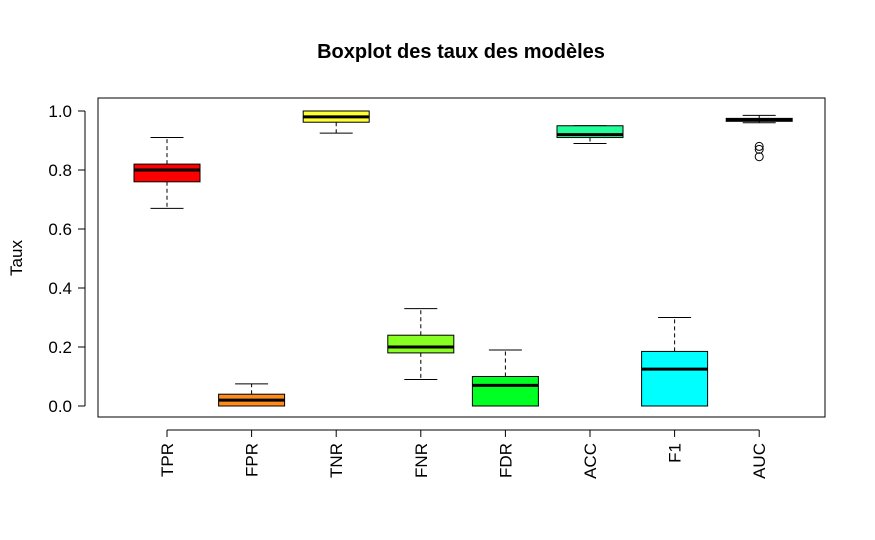 This screenshot has height=540, width=875. What do you see at coordinates (60, 229) in the screenshot?
I see `y-tick-label: 0.6` at bounding box center [60, 229].